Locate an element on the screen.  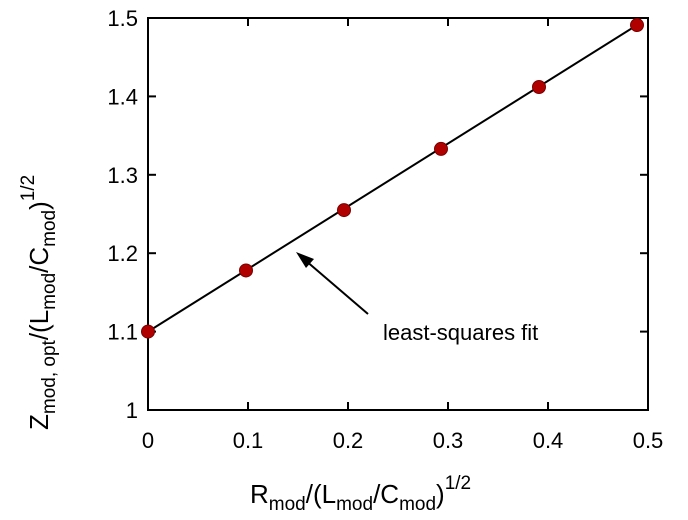
y-tick-label: 1.2 is located at coordinates (122, 253).